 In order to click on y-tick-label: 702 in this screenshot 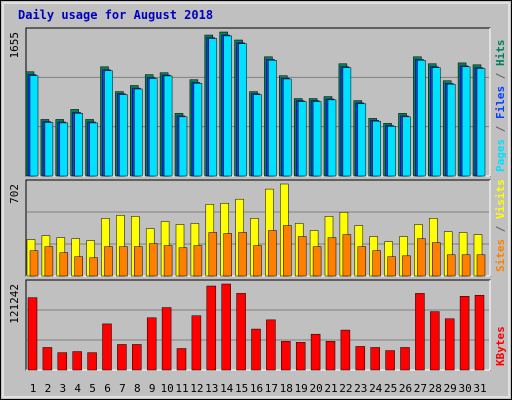, I will do `click(14, 194)`.